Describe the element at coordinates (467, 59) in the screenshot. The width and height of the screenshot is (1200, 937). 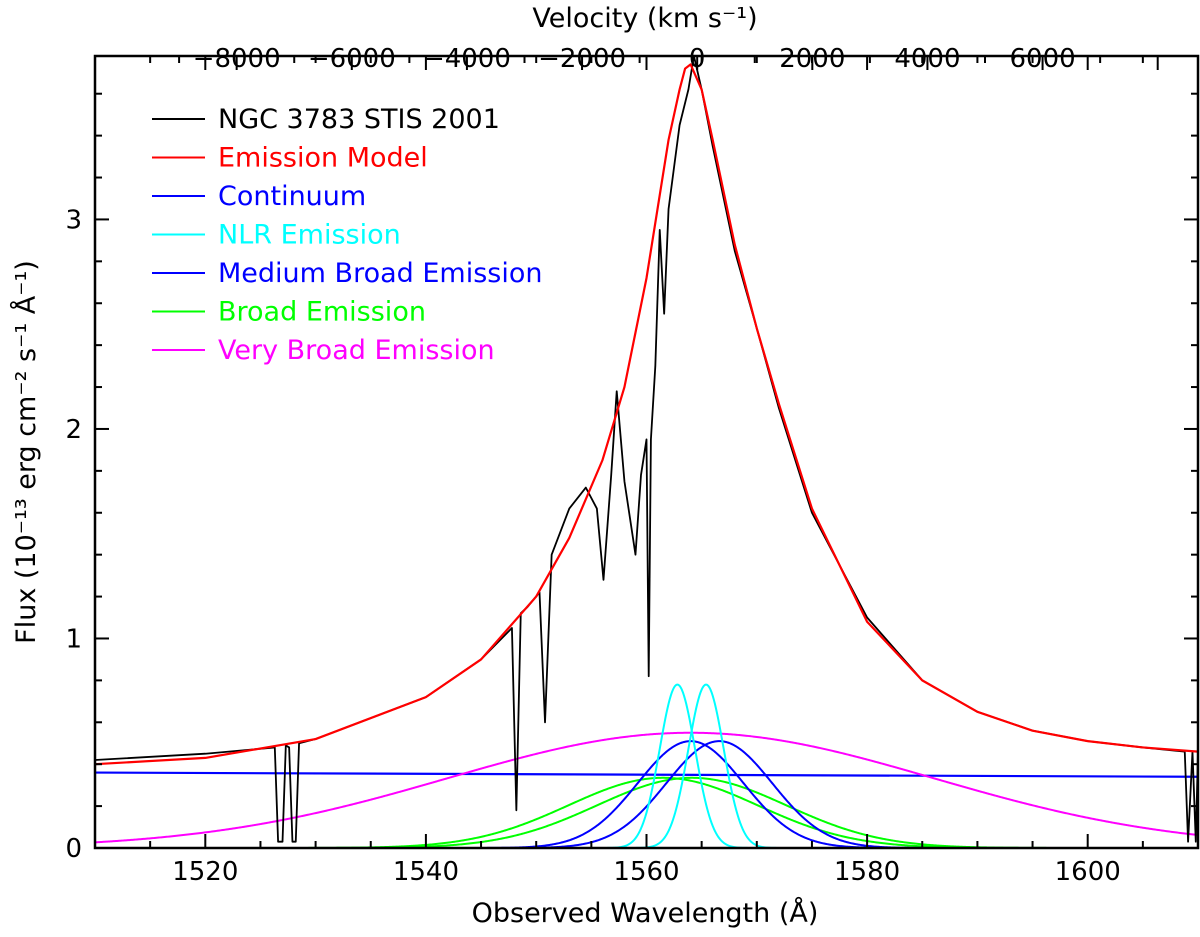
I see `top-tick-label--4000: −4000` at that location.